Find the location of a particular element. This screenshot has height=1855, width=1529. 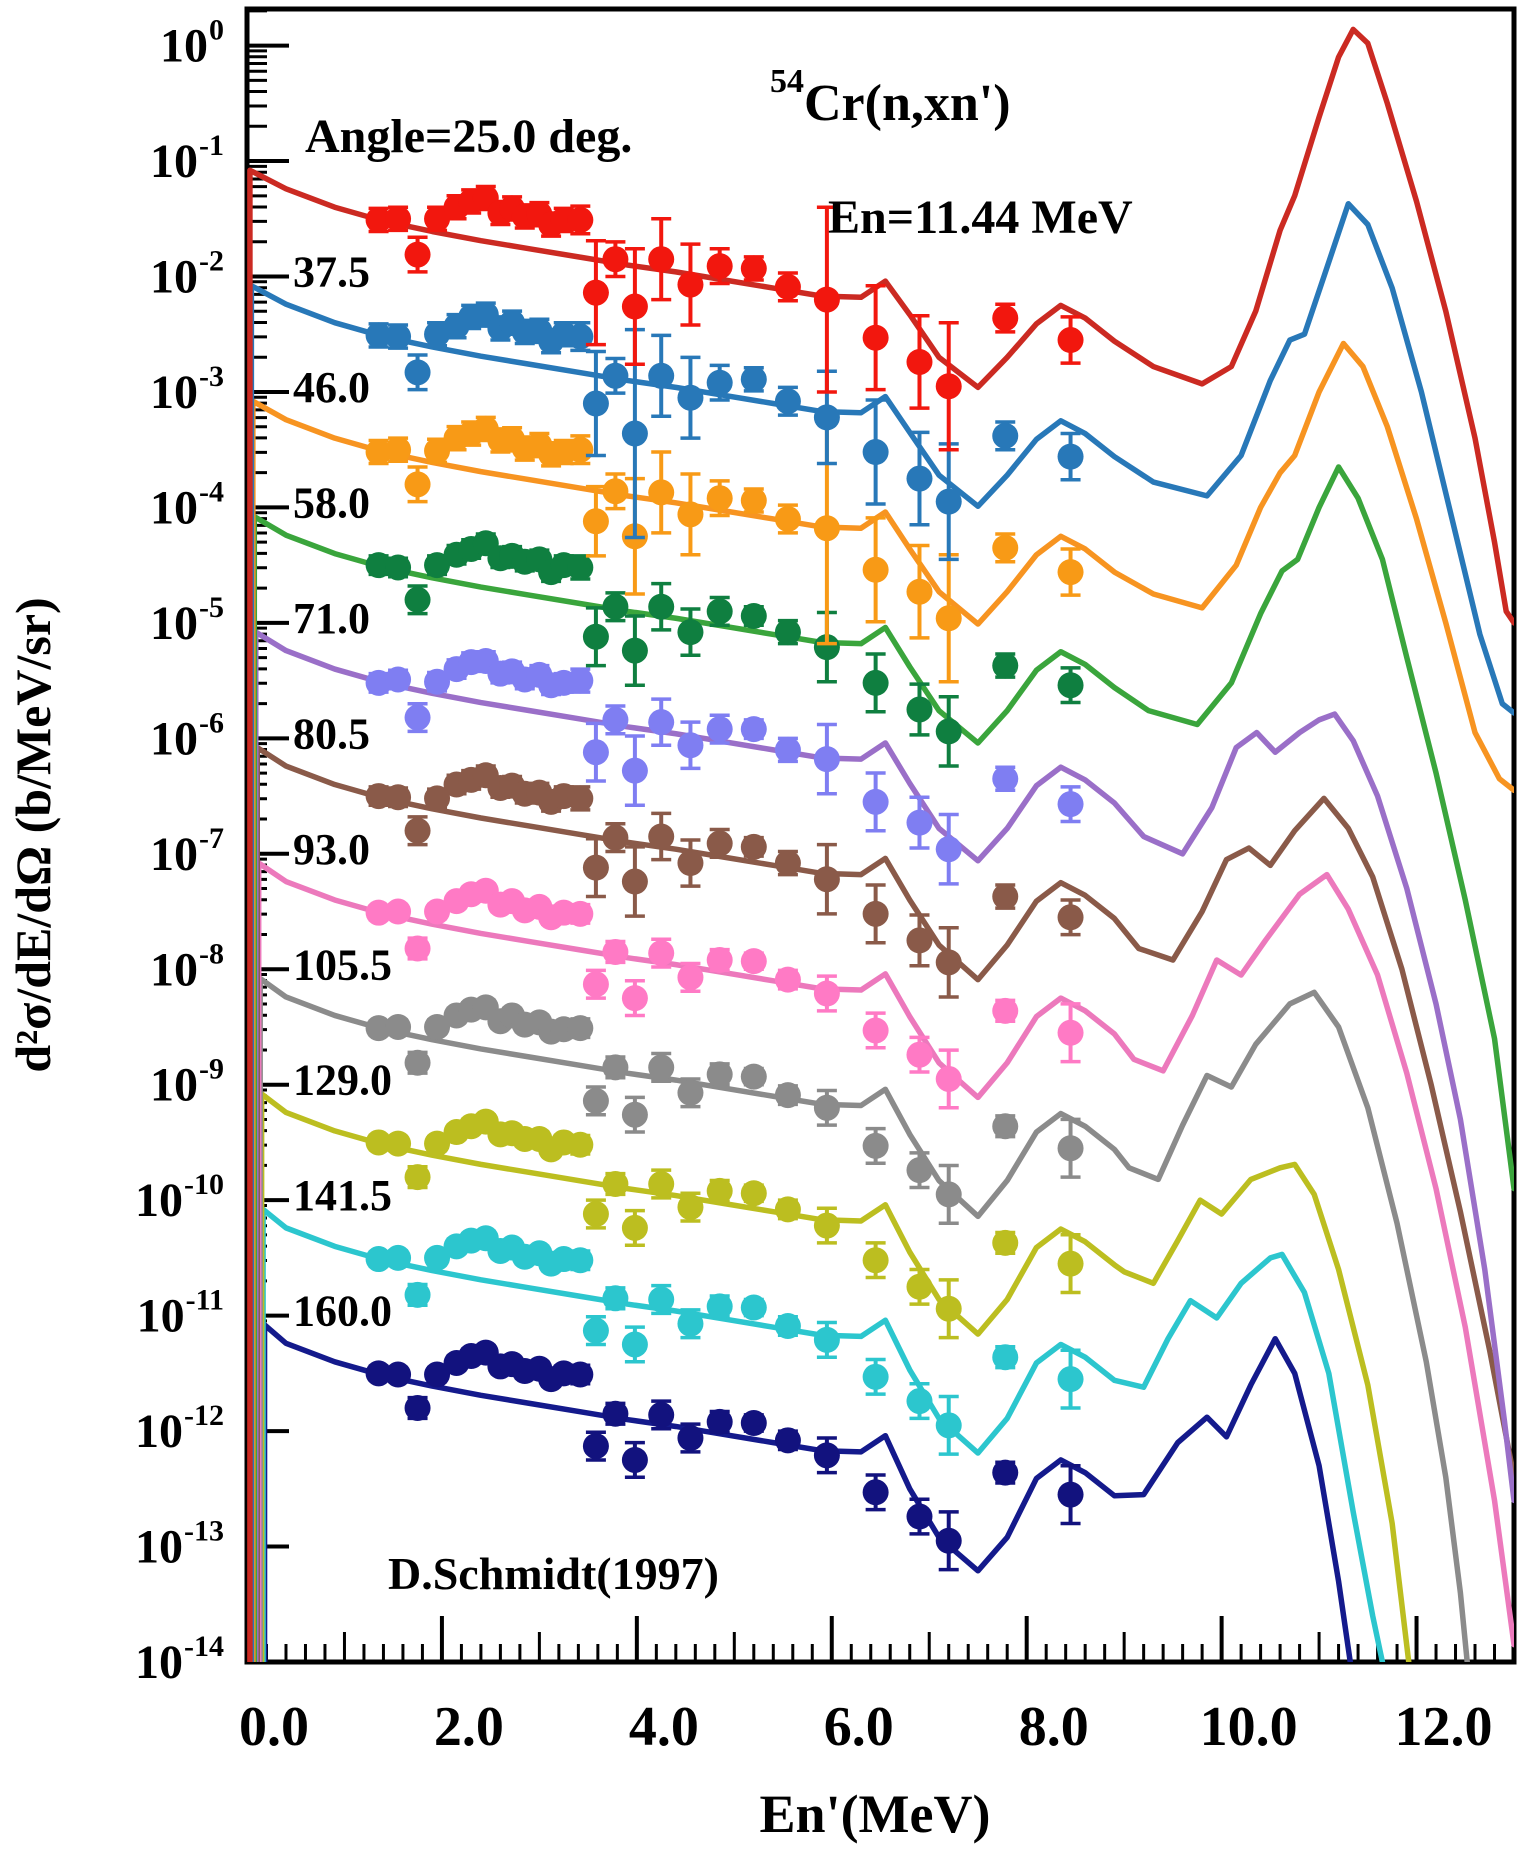

y-tick-label: 10⁻¹³ is located at coordinates (179, 1544).